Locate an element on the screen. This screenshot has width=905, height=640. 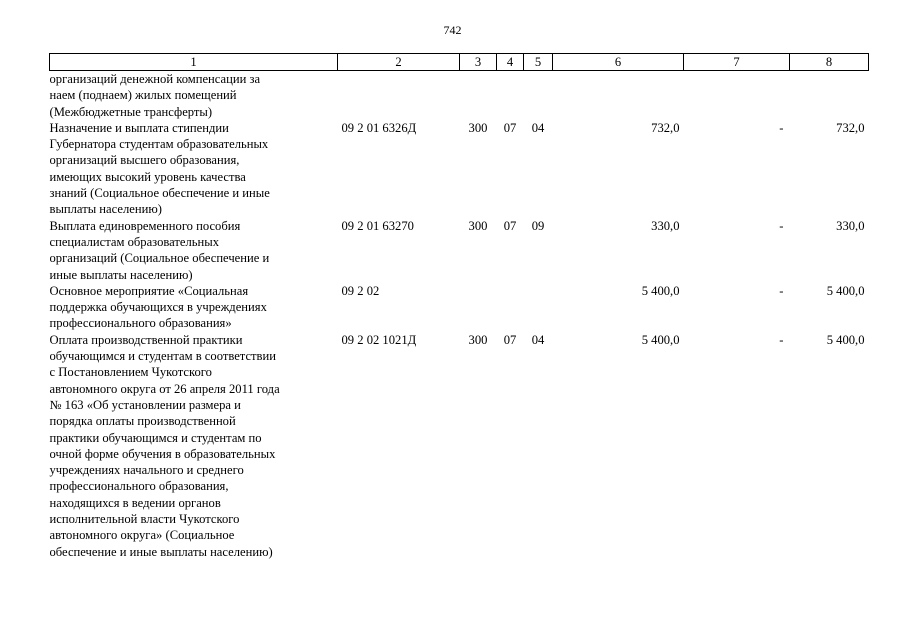
amount-col8: 330,0 is located at coordinates (850, 225).